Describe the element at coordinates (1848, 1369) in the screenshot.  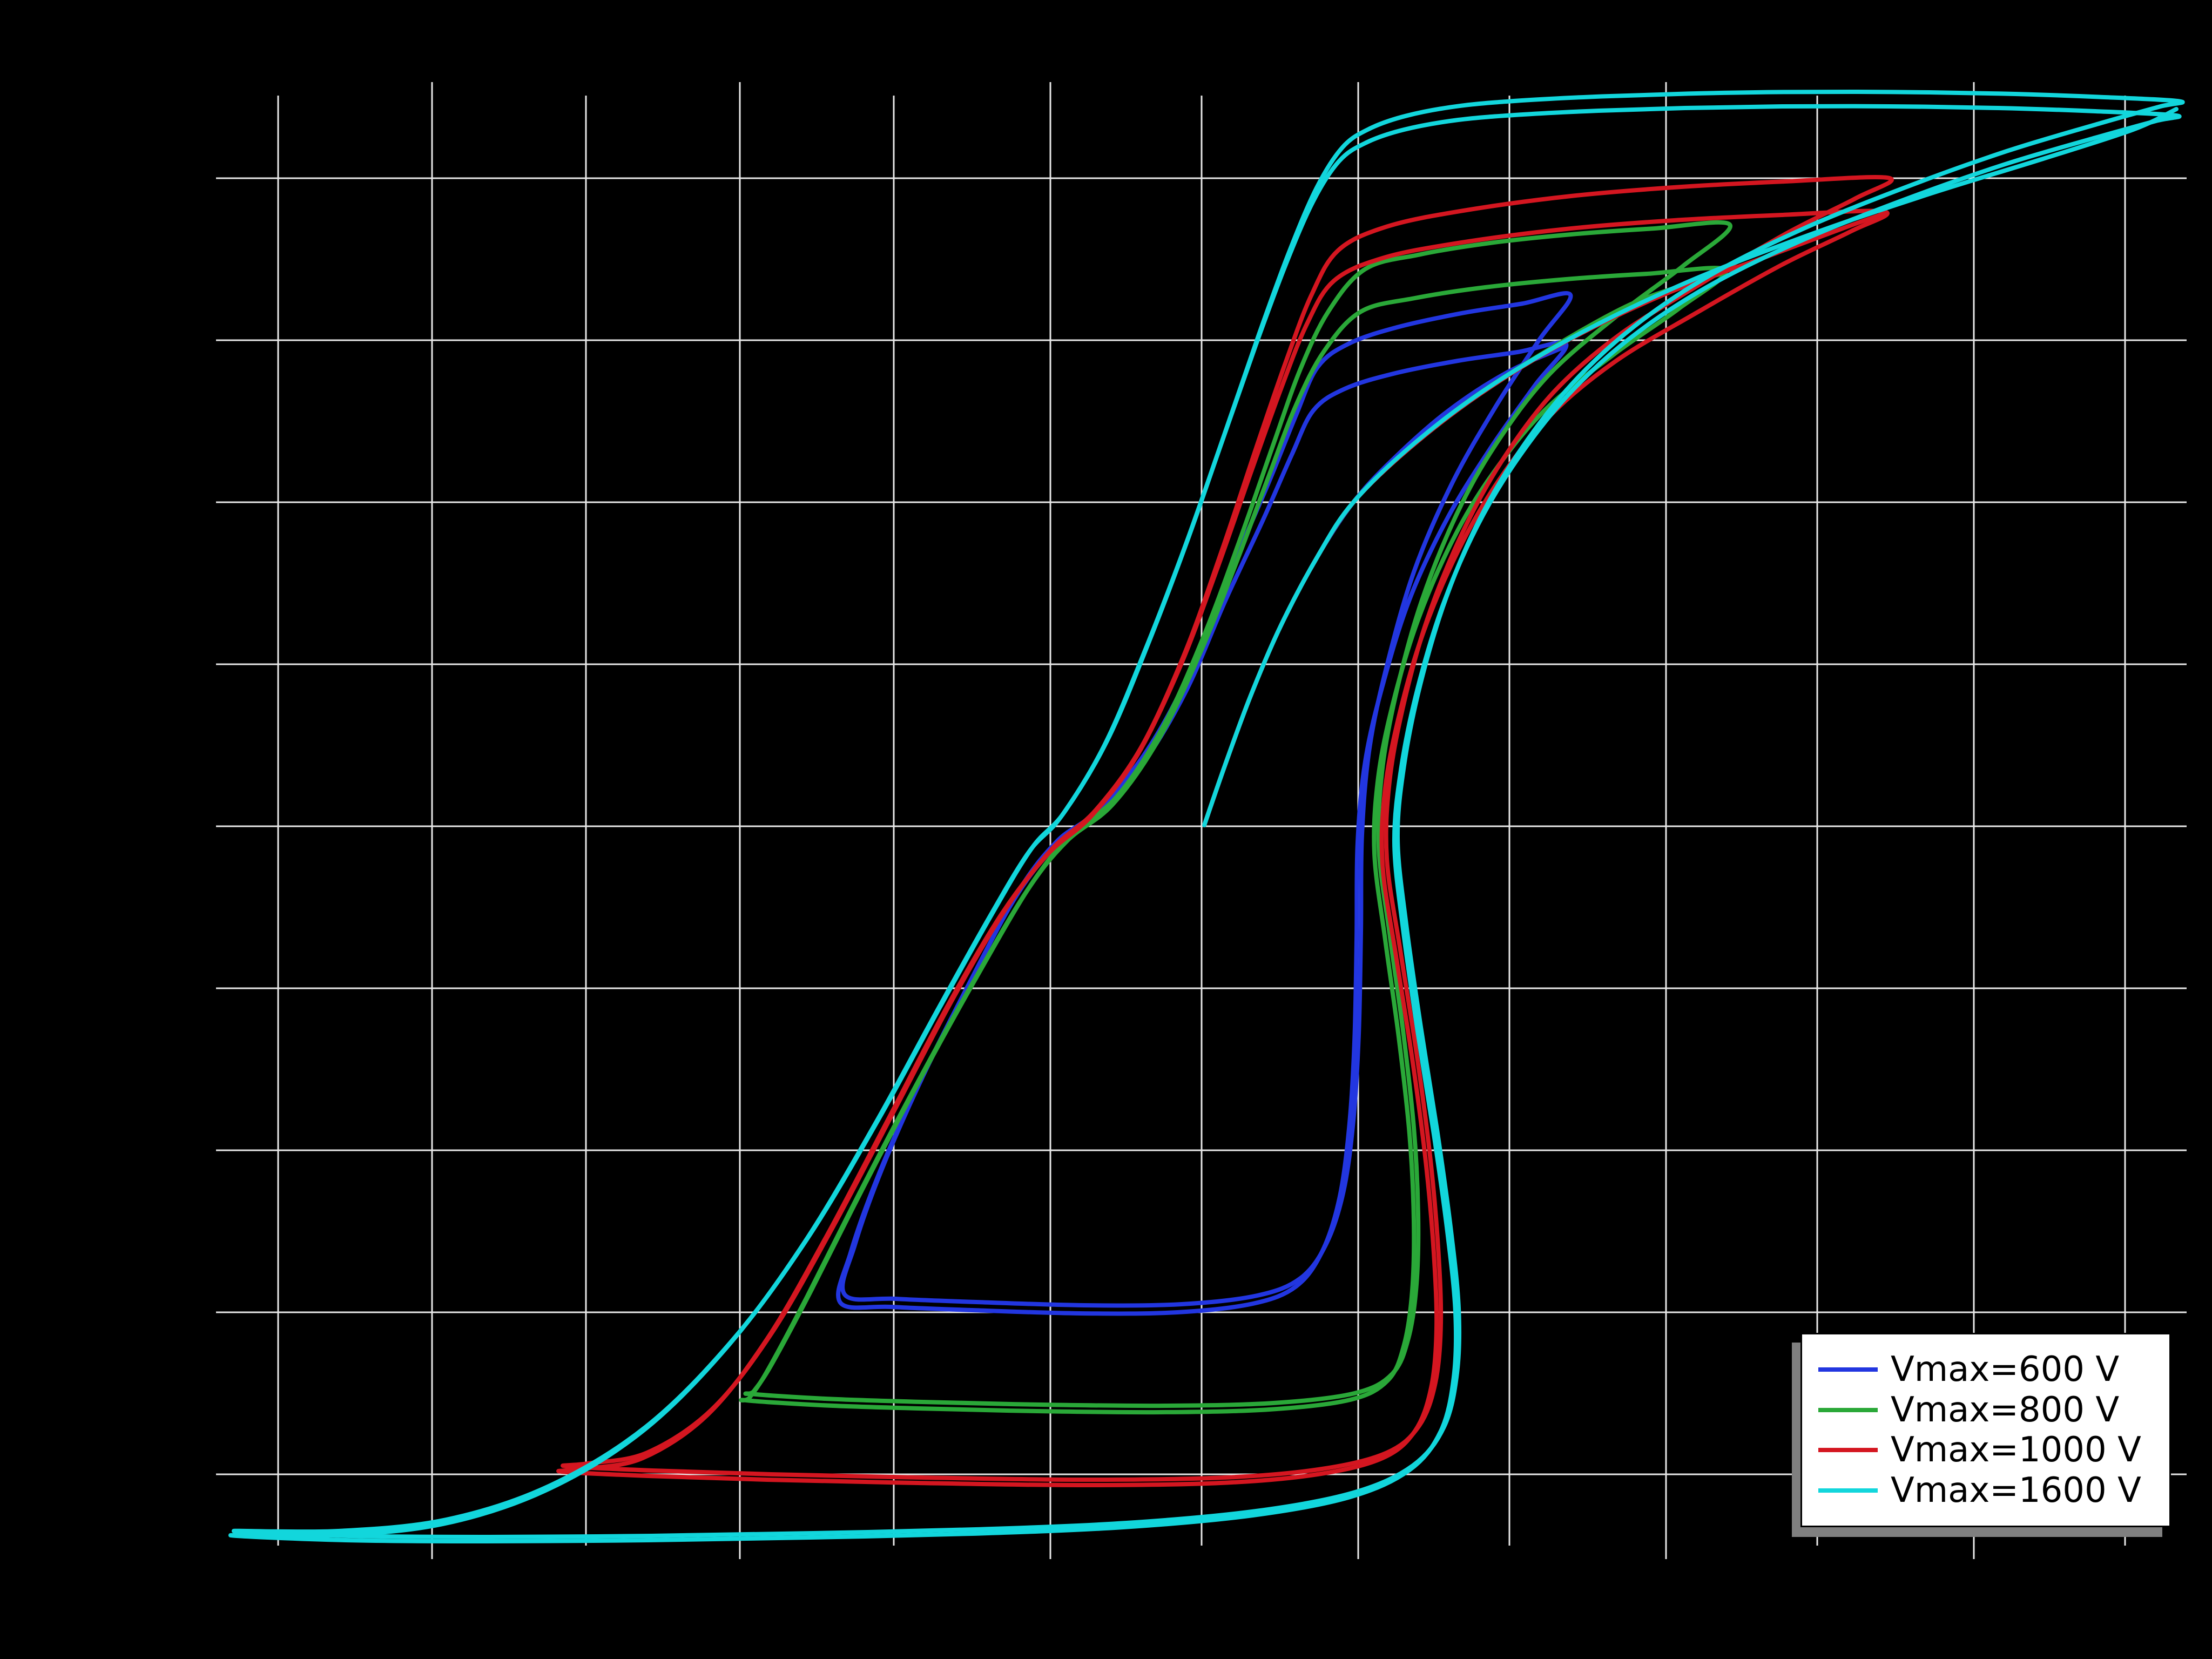
I see `legend-swatch-vmax-600-icon` at that location.